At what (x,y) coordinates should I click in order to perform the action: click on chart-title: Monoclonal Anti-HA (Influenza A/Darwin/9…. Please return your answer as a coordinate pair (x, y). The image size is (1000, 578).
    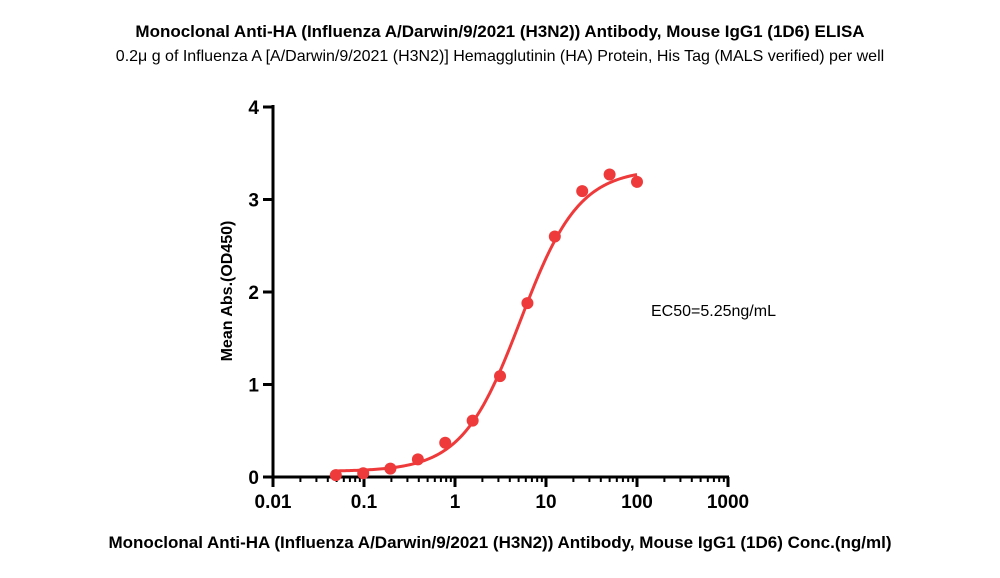
    Looking at the image, I should click on (500, 31).